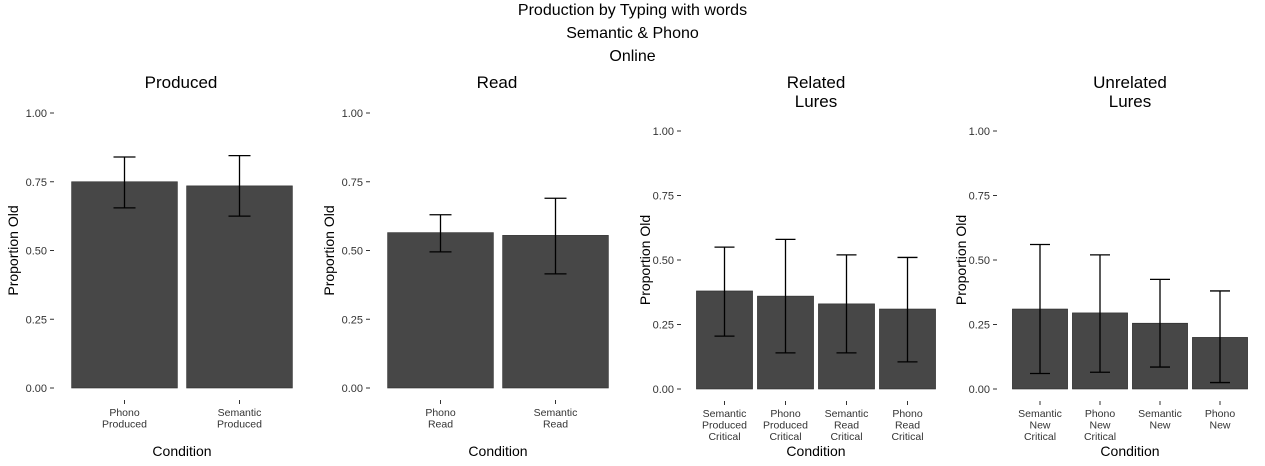 Image resolution: width=1265 pixels, height=466 pixels. I want to click on x-tick-label: Semantic Produced Critical, so click(724, 425).